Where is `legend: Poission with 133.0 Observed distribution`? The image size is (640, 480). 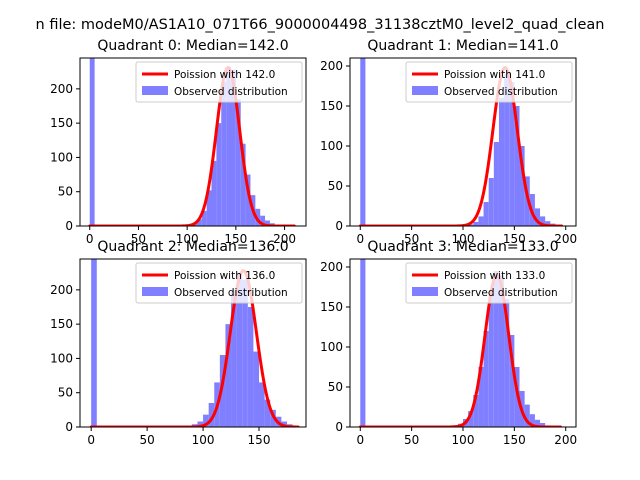
legend: Poission with 133.0 Observed distribution is located at coordinates (489, 283).